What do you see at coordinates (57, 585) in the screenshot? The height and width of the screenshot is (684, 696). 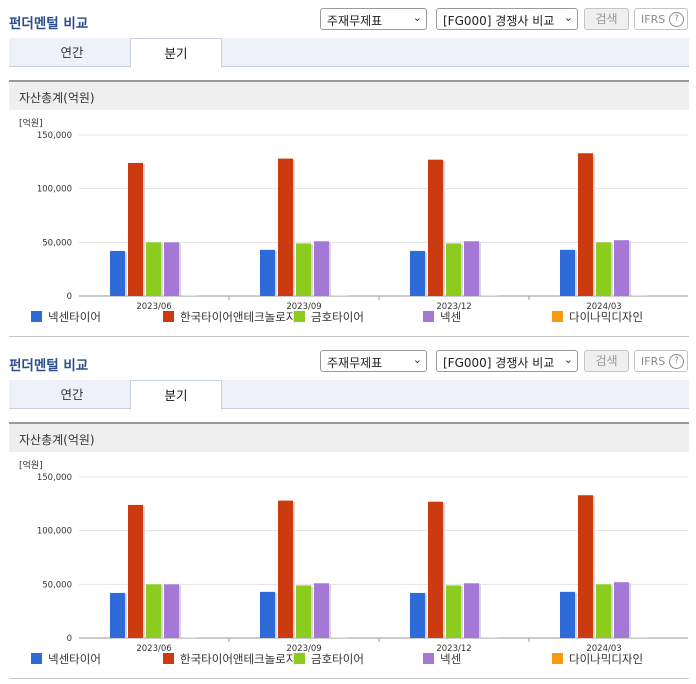 I see `y-tick-label: 50,000` at bounding box center [57, 585].